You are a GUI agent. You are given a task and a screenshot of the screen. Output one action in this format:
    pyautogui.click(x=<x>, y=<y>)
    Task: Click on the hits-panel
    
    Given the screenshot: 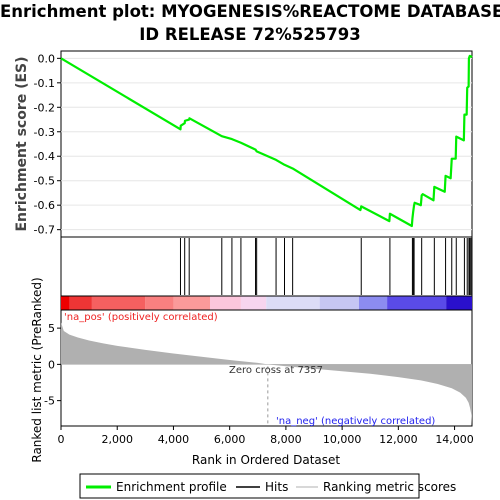 What is the action you would take?
    pyautogui.click(x=266, y=266)
    